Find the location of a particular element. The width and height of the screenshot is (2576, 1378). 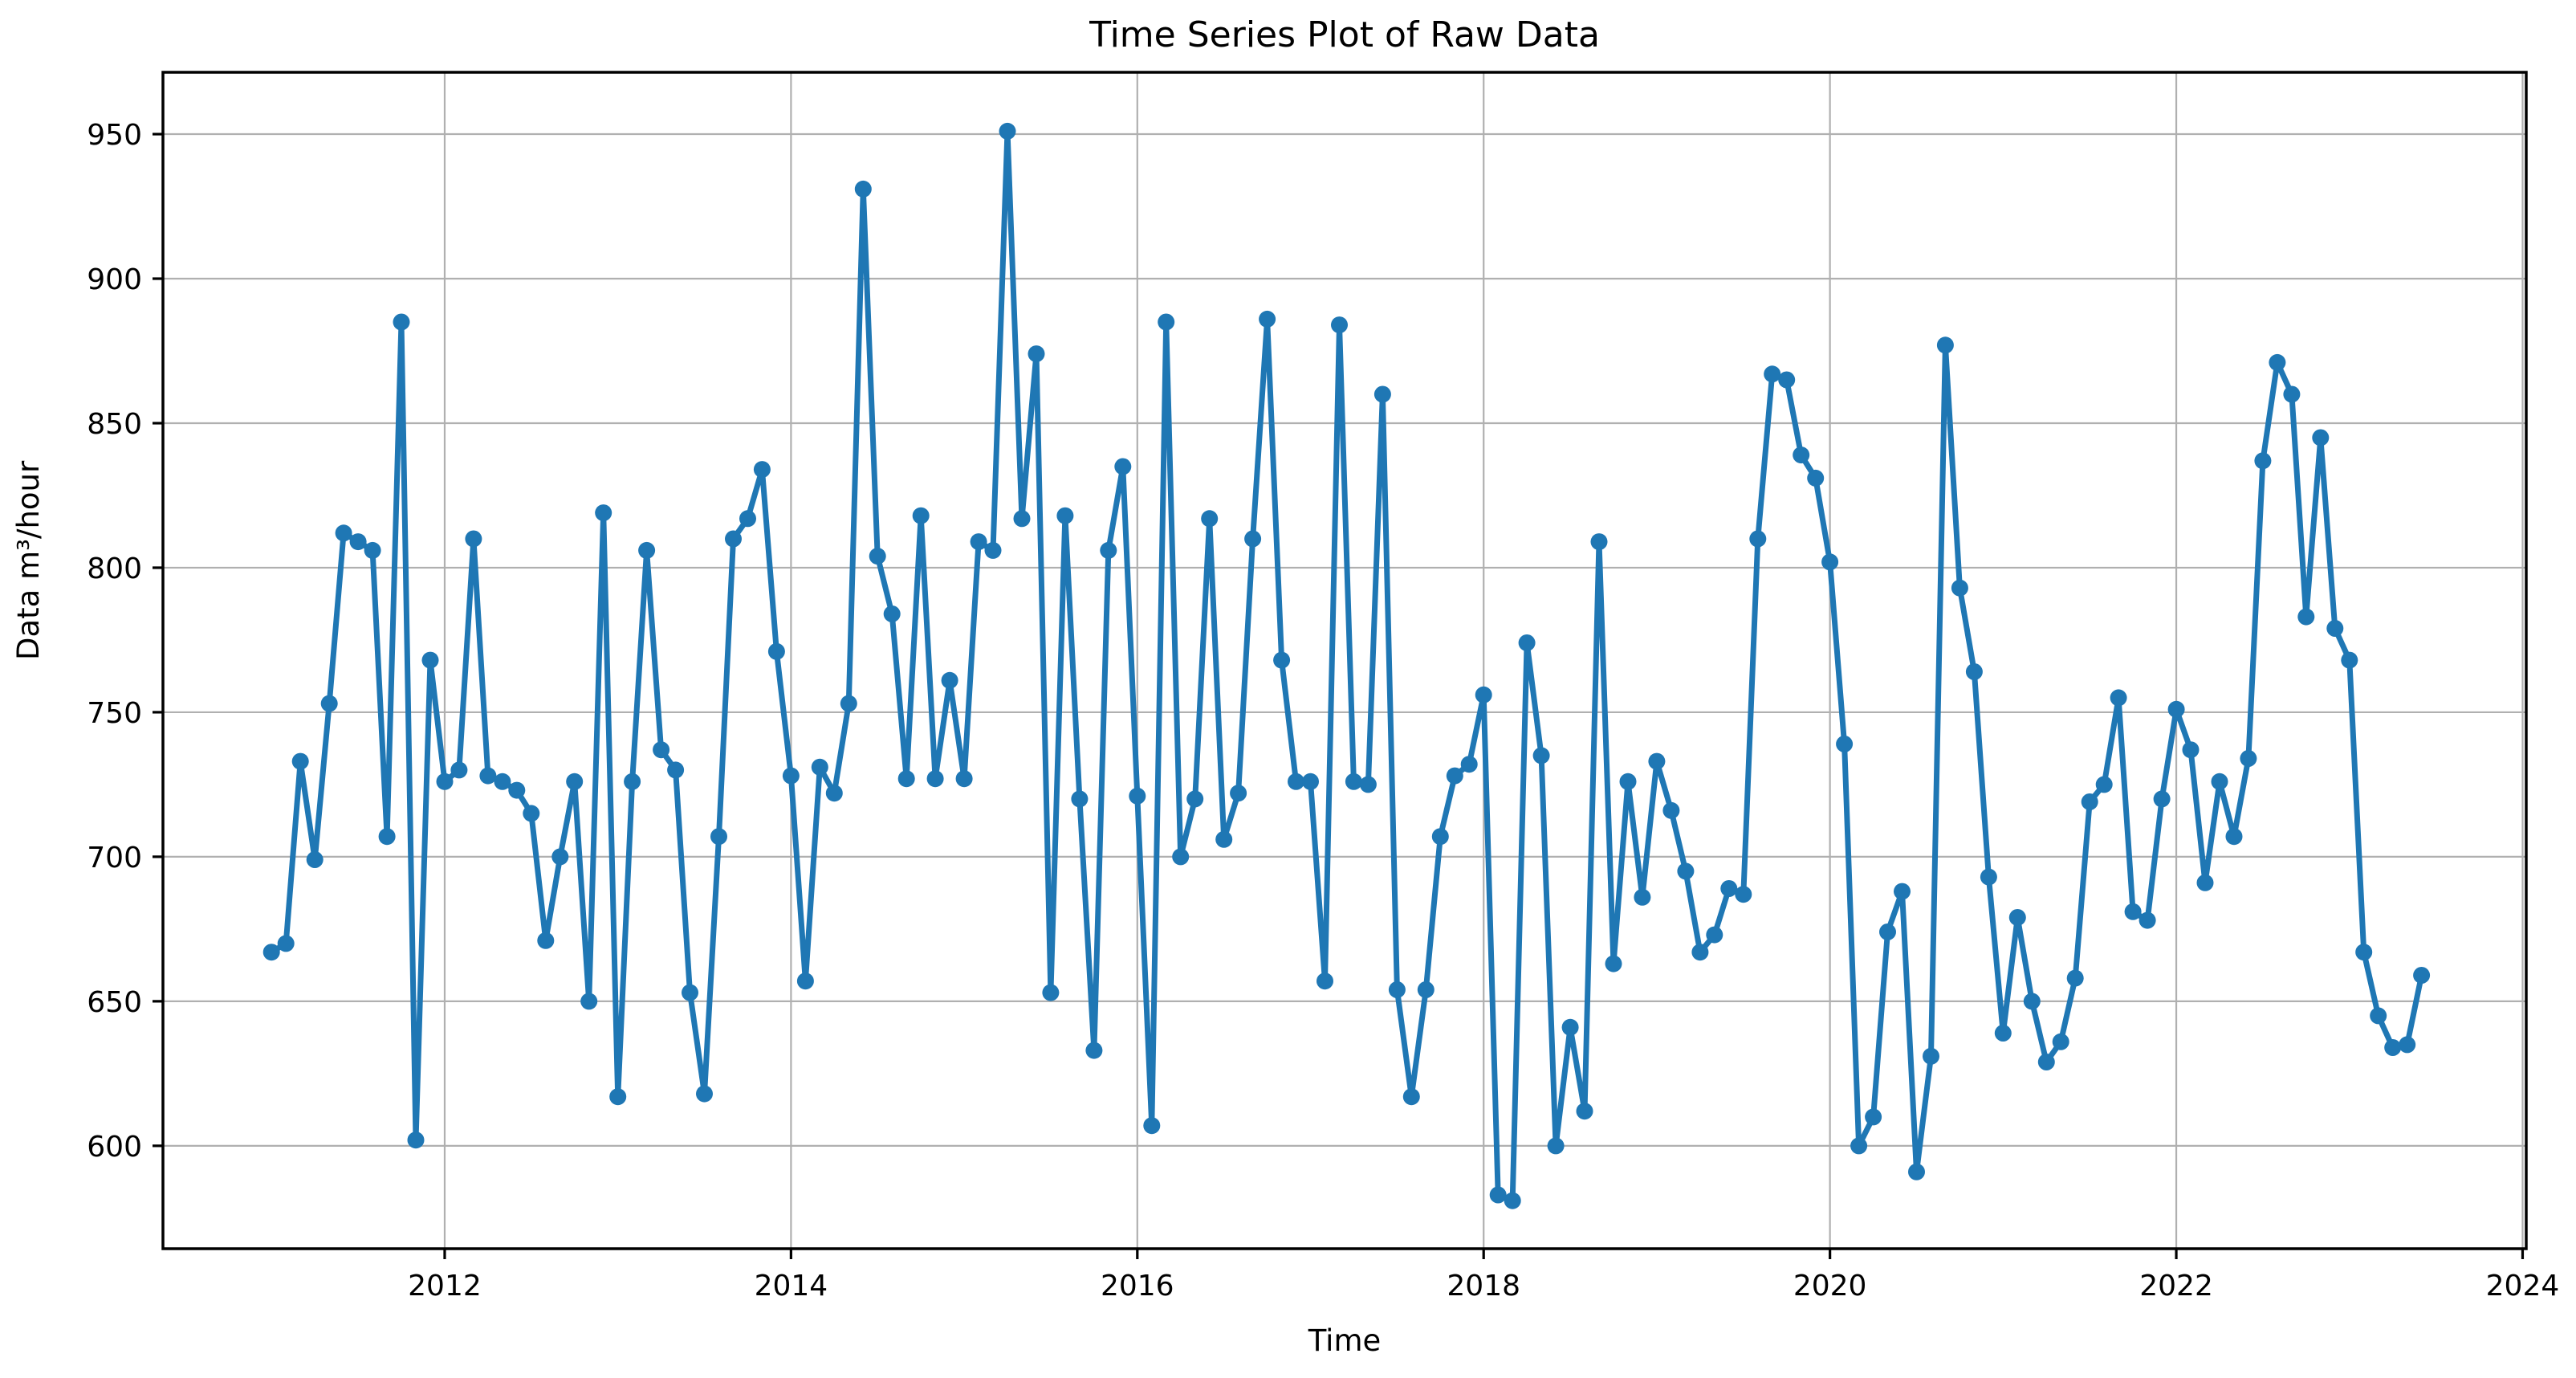

y-tick-label: 750 is located at coordinates (114, 713).